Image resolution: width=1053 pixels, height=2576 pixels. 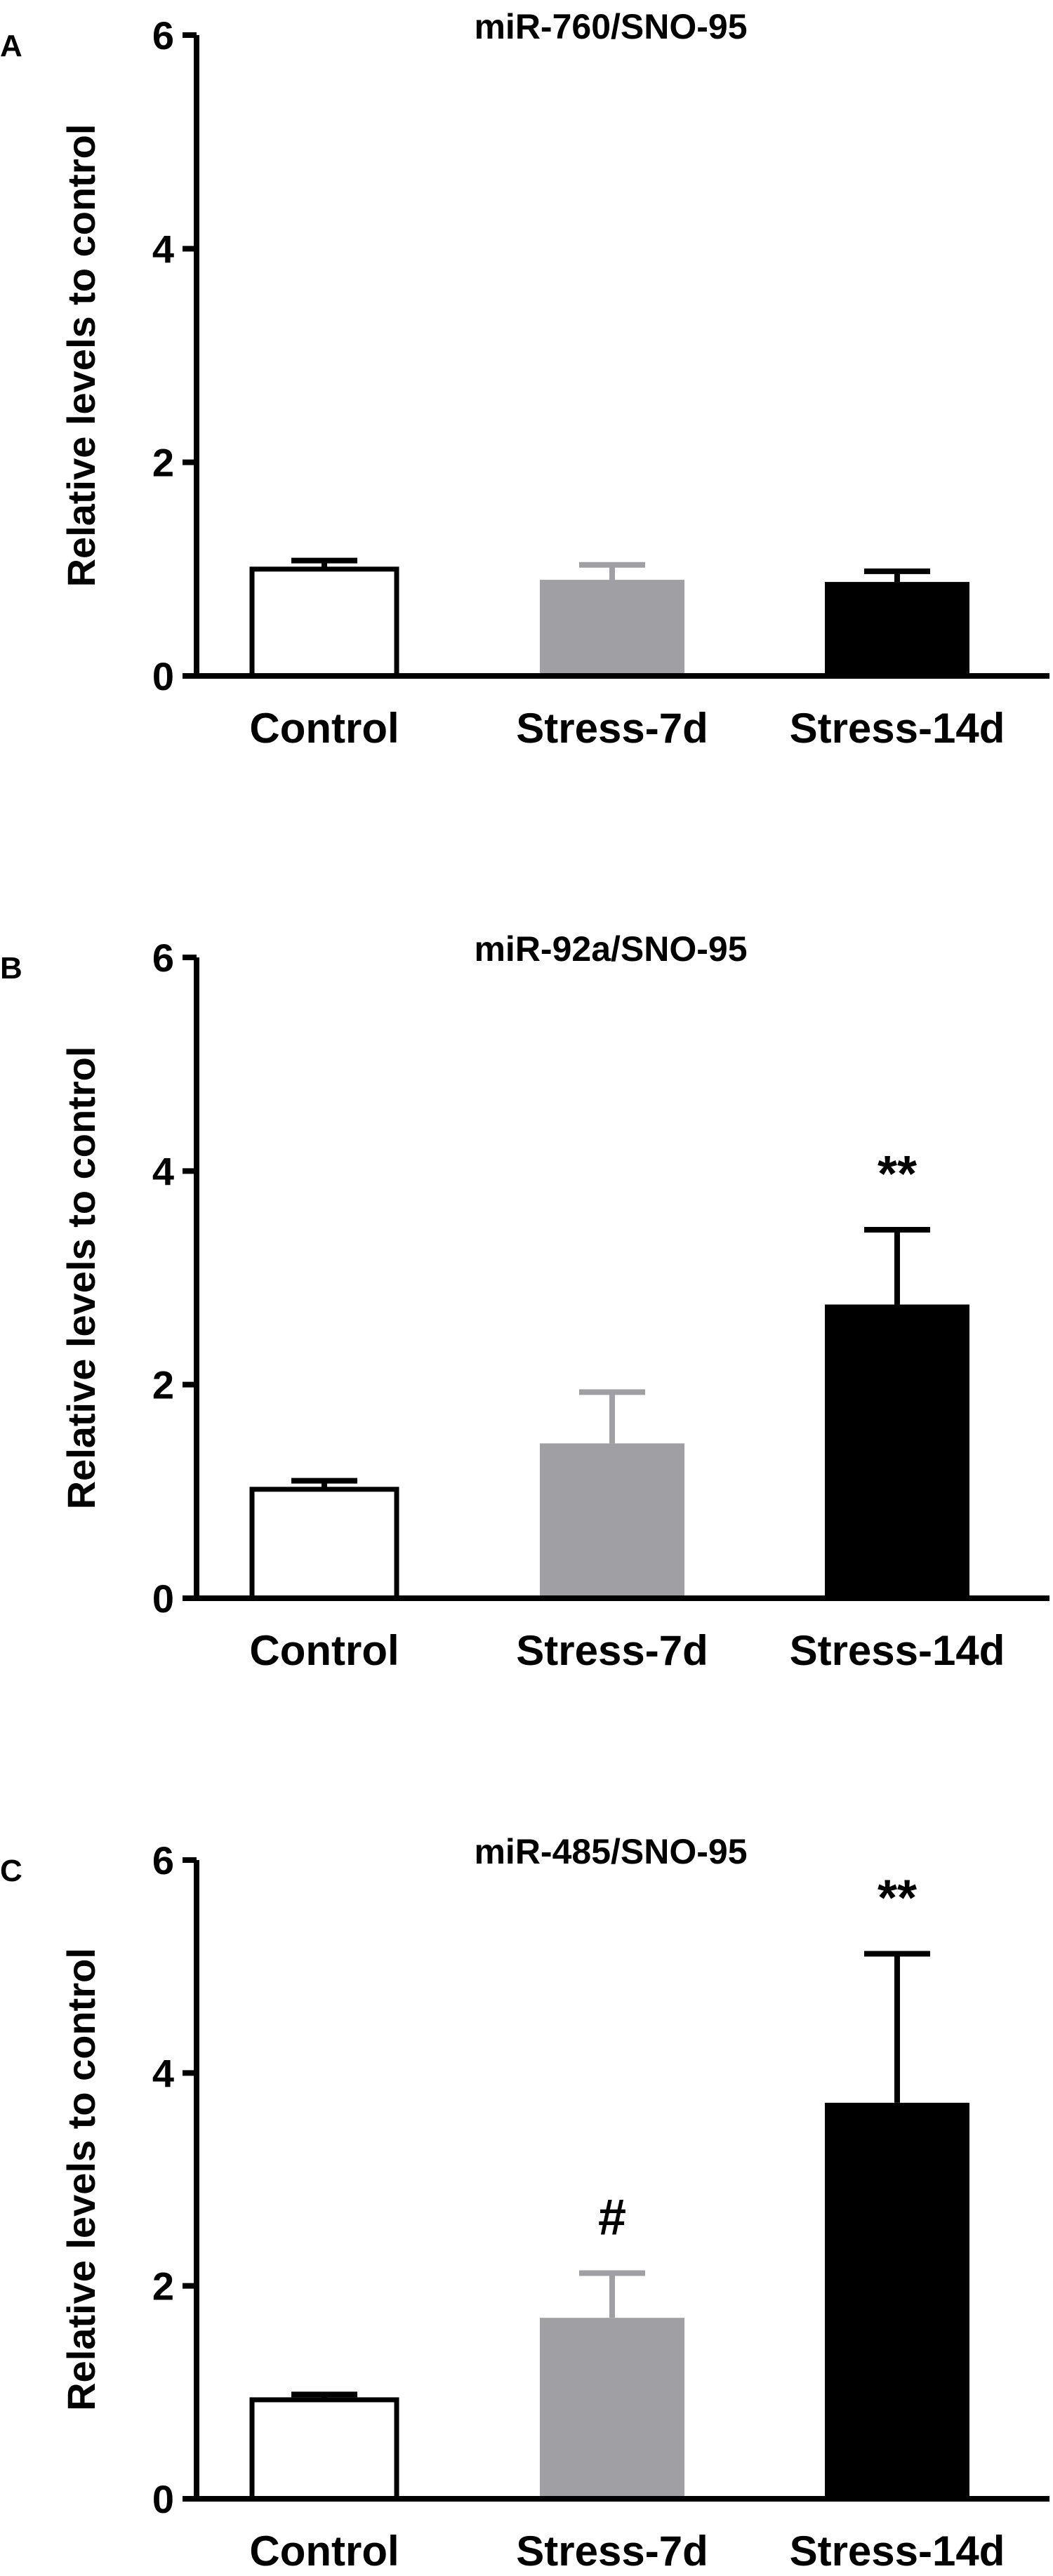 What do you see at coordinates (610, 26) in the screenshot?
I see `chart-title: miR-760/SNO-95` at bounding box center [610, 26].